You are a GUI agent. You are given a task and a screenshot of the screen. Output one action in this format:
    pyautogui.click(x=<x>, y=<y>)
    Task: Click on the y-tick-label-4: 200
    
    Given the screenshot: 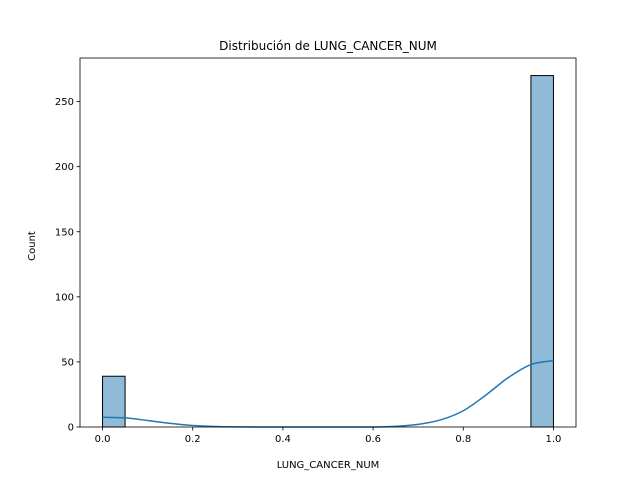 What is the action you would take?
    pyautogui.click(x=64, y=167)
    